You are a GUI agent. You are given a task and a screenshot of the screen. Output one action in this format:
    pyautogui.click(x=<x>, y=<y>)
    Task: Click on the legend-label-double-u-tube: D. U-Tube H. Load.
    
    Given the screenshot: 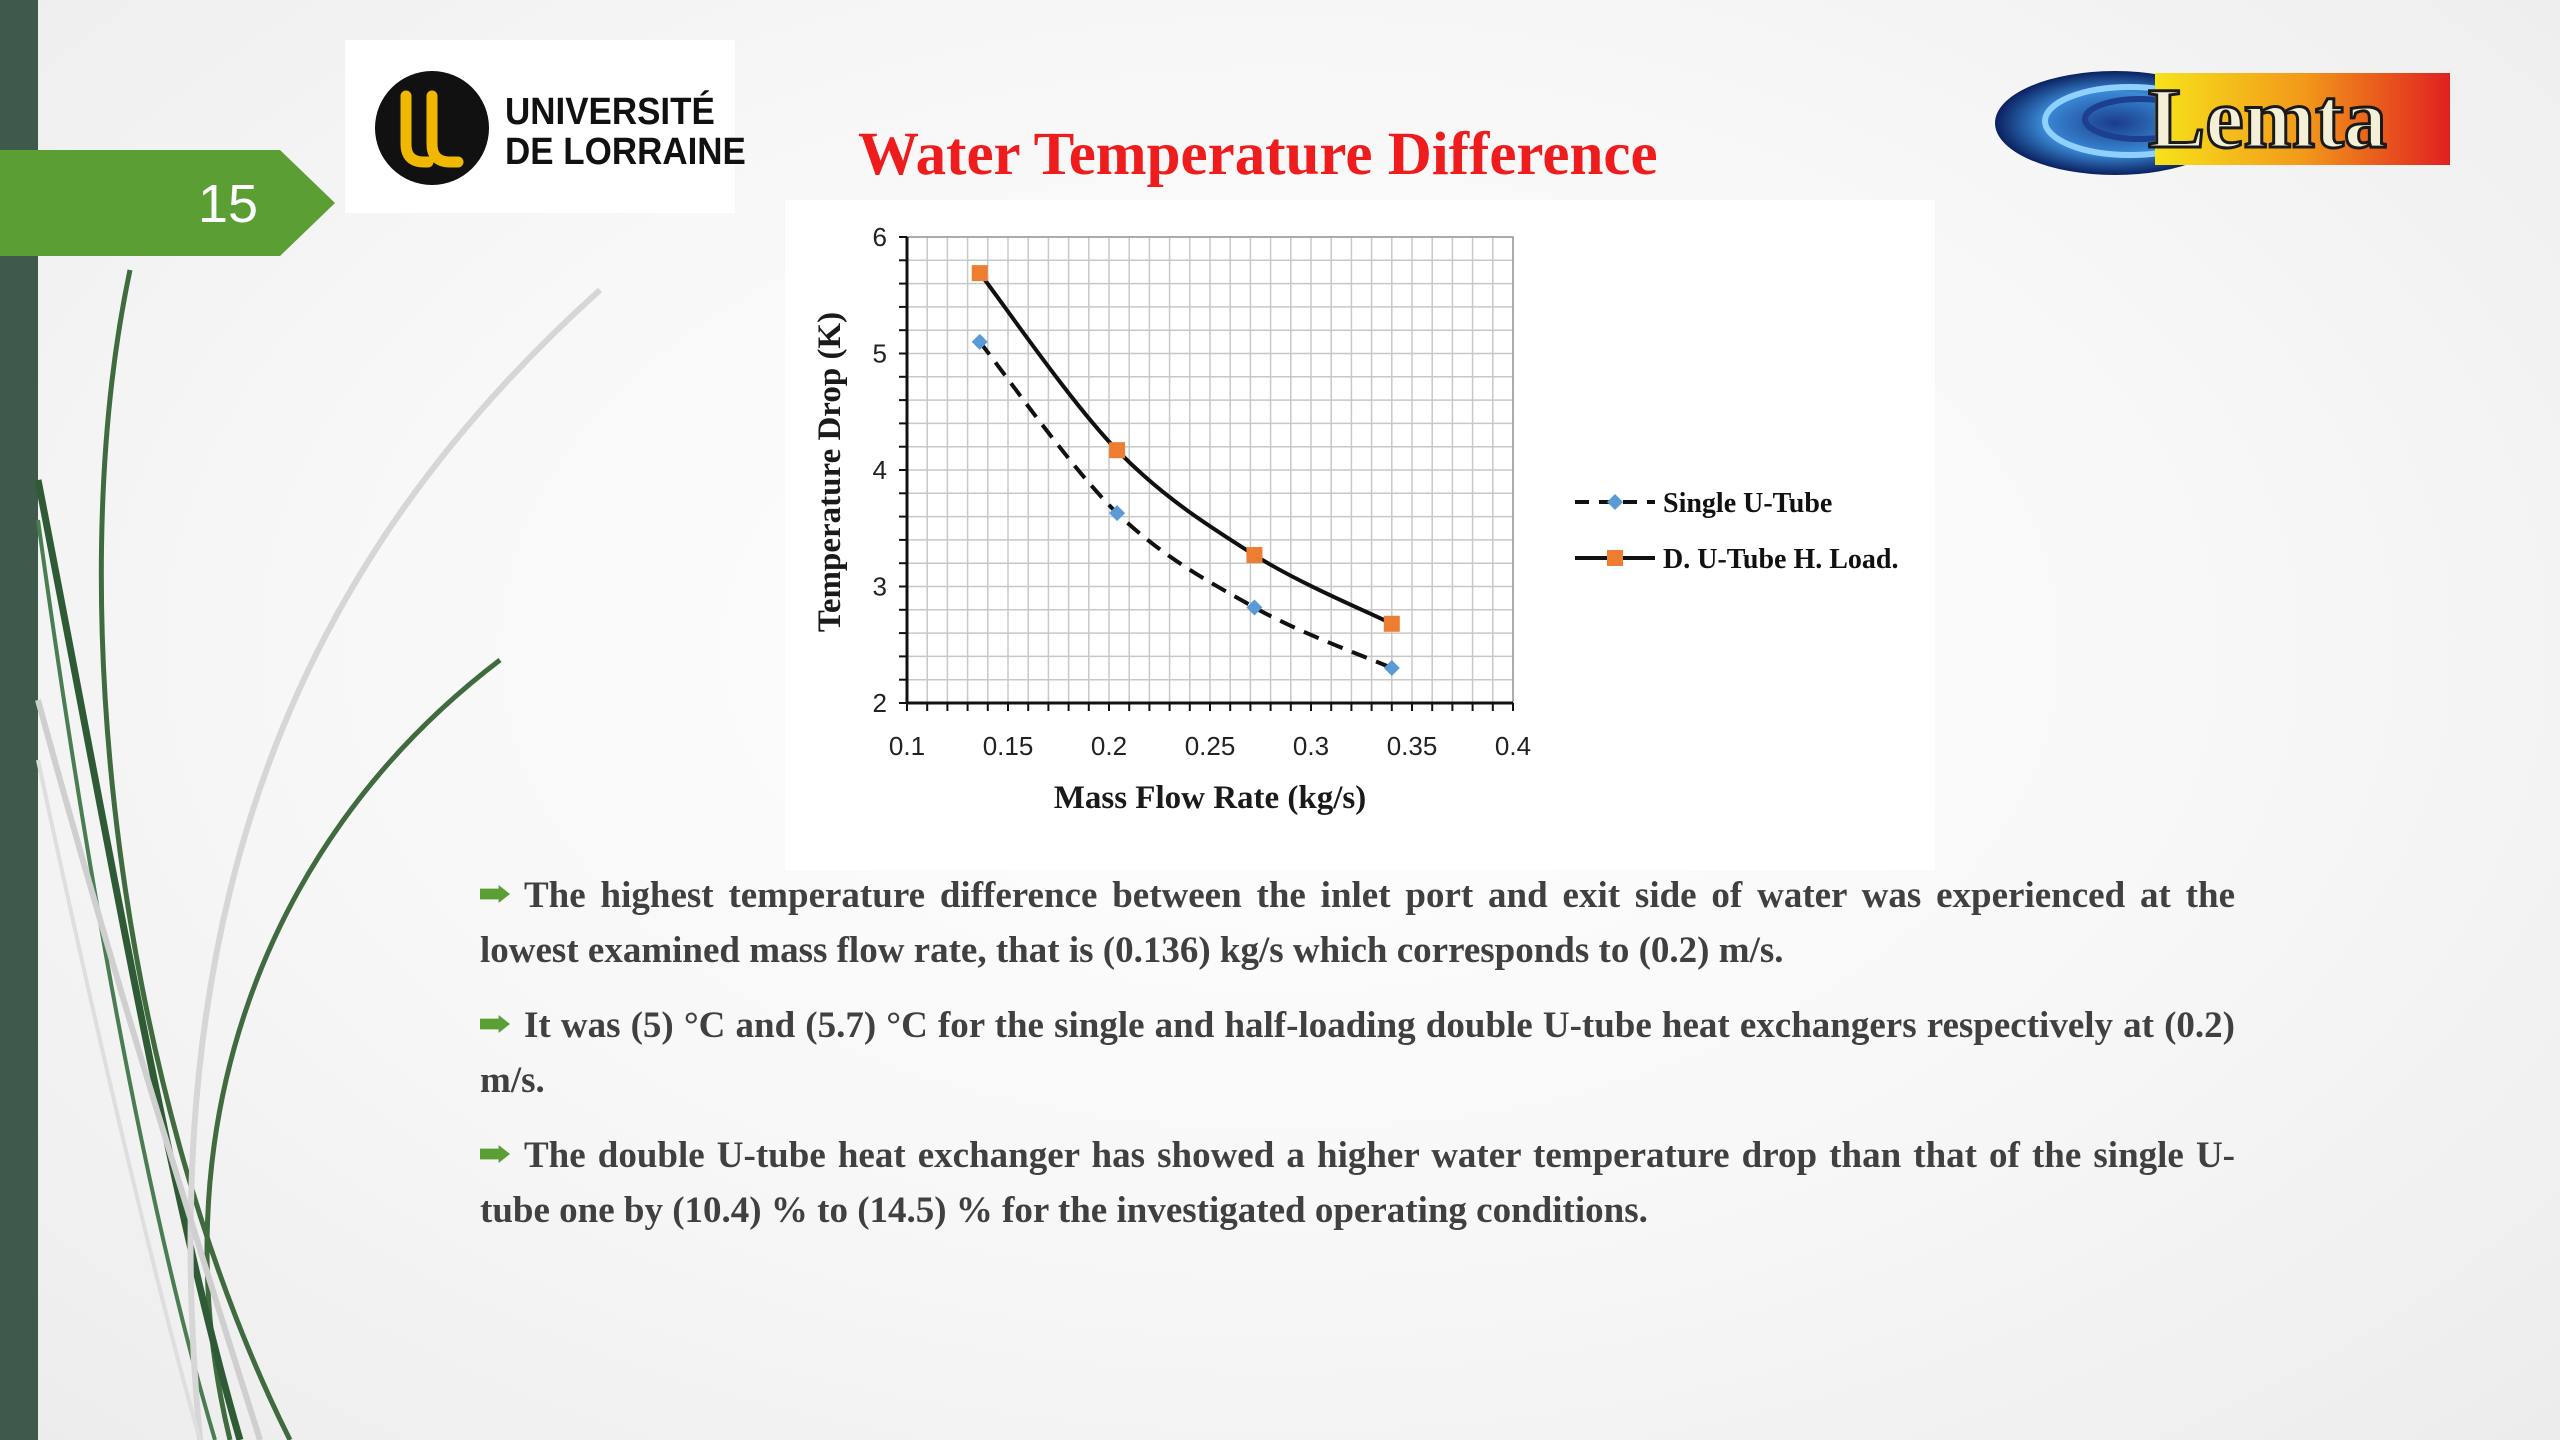 What is the action you would take?
    pyautogui.click(x=1780, y=559)
    